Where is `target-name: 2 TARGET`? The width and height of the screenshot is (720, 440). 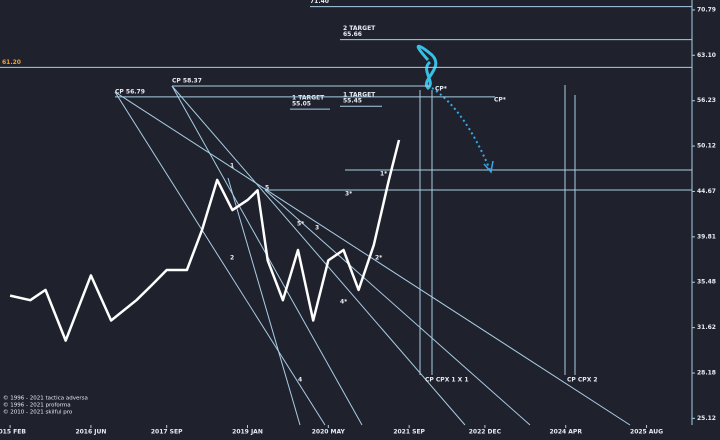 target-name: 2 TARGET is located at coordinates (359, 28).